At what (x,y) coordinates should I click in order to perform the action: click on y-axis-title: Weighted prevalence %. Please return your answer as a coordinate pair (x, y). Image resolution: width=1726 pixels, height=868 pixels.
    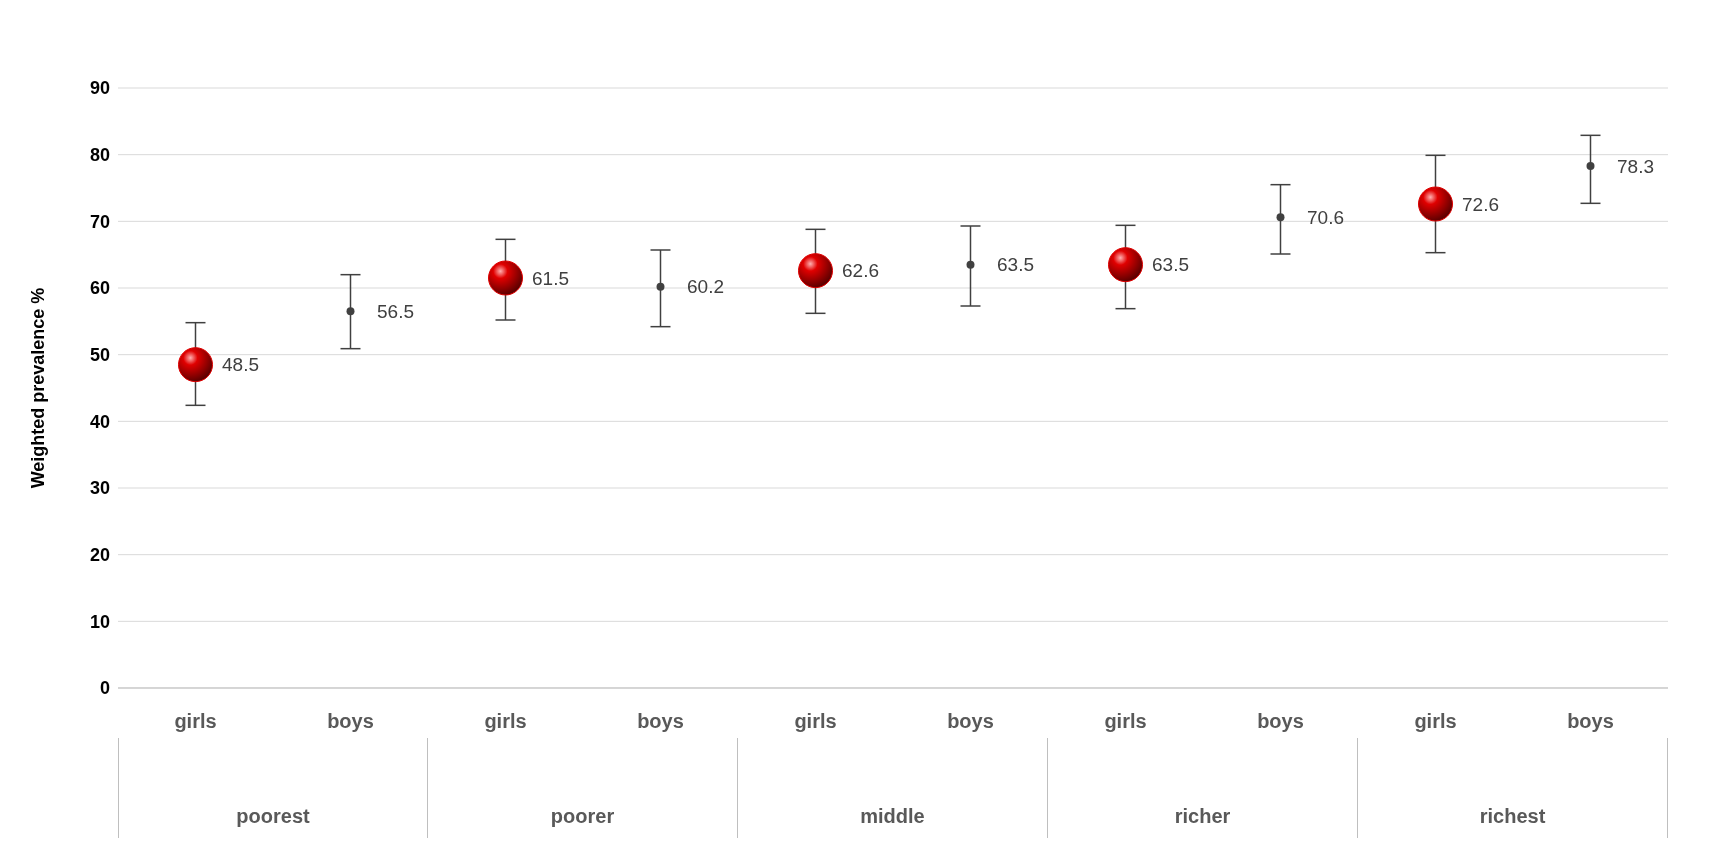
    Looking at the image, I should click on (38, 388).